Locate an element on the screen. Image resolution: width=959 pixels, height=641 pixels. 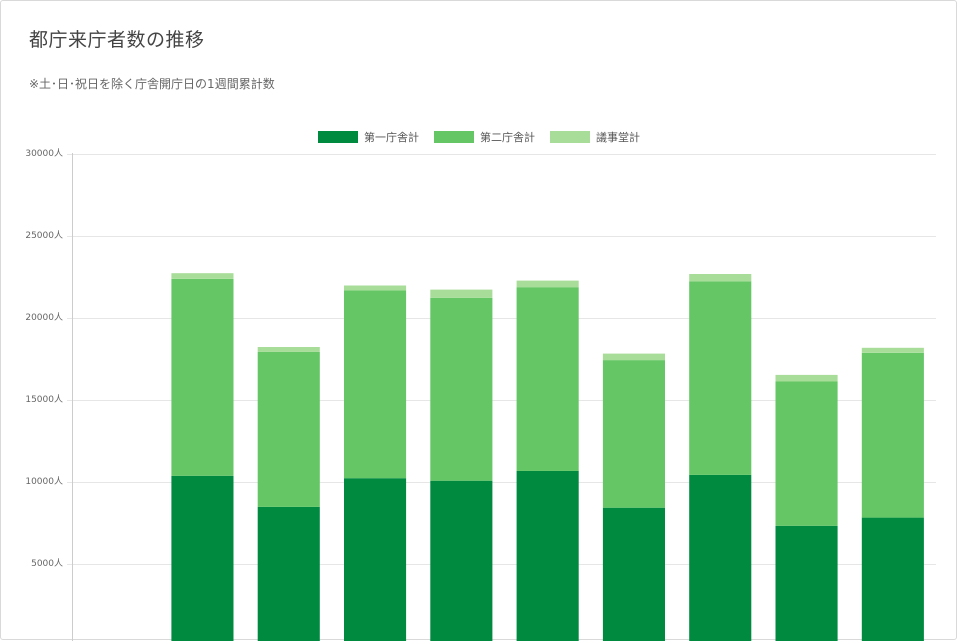
y-tick-label: 5000人 is located at coordinates (47, 563).